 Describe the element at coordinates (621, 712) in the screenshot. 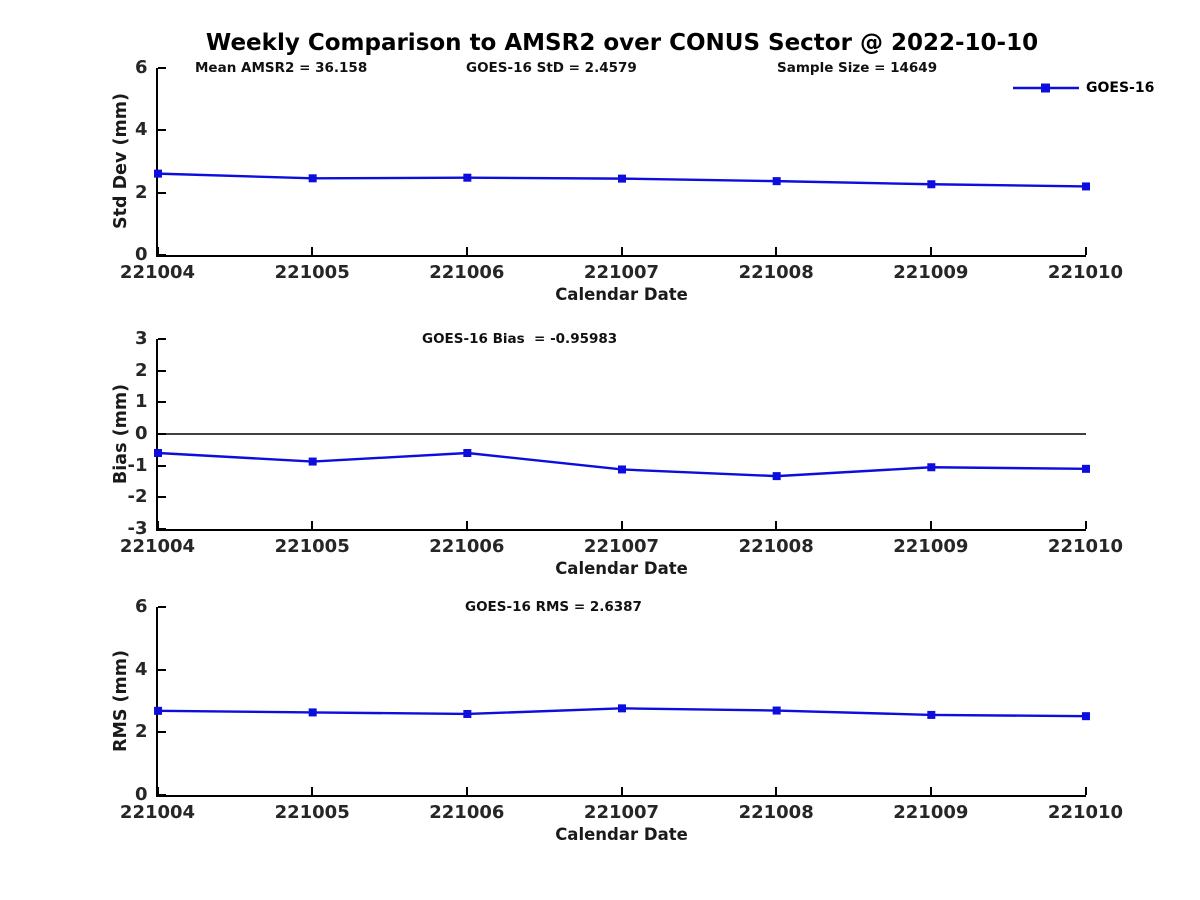

I see `rms-line-chart` at that location.